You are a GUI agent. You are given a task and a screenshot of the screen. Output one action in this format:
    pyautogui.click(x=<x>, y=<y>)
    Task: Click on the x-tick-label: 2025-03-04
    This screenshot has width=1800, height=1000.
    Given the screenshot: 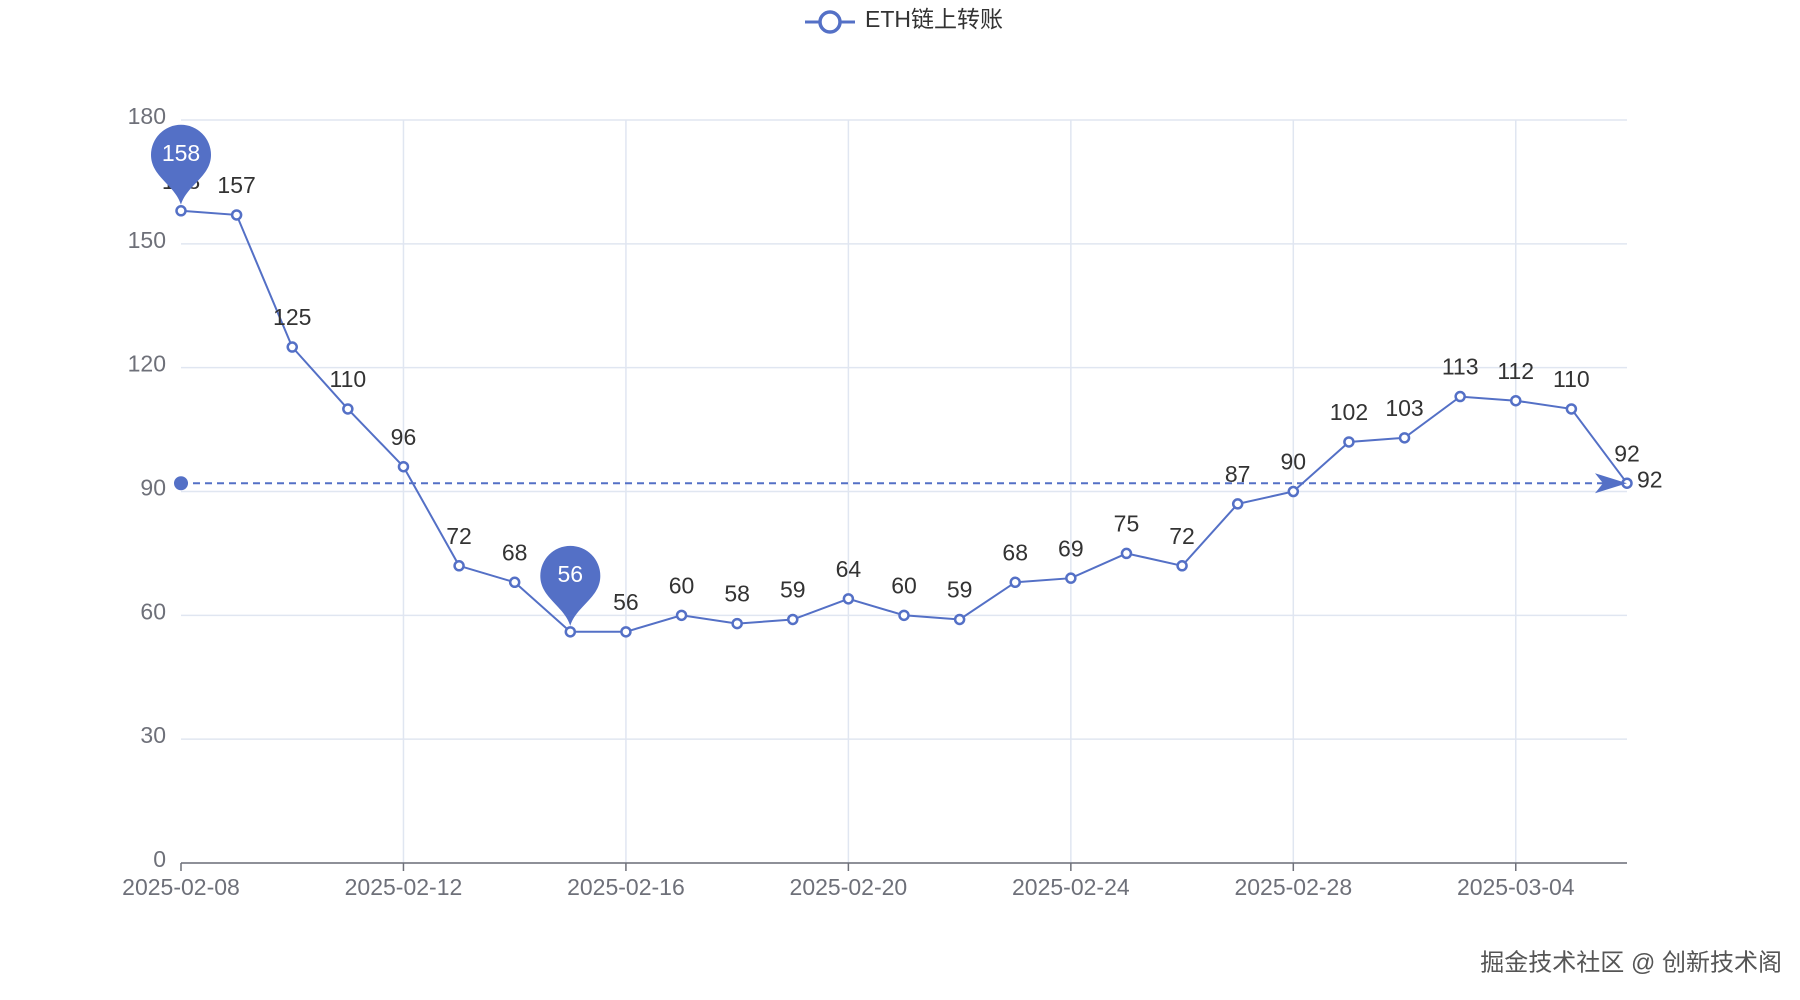 What is the action you would take?
    pyautogui.click(x=1516, y=887)
    